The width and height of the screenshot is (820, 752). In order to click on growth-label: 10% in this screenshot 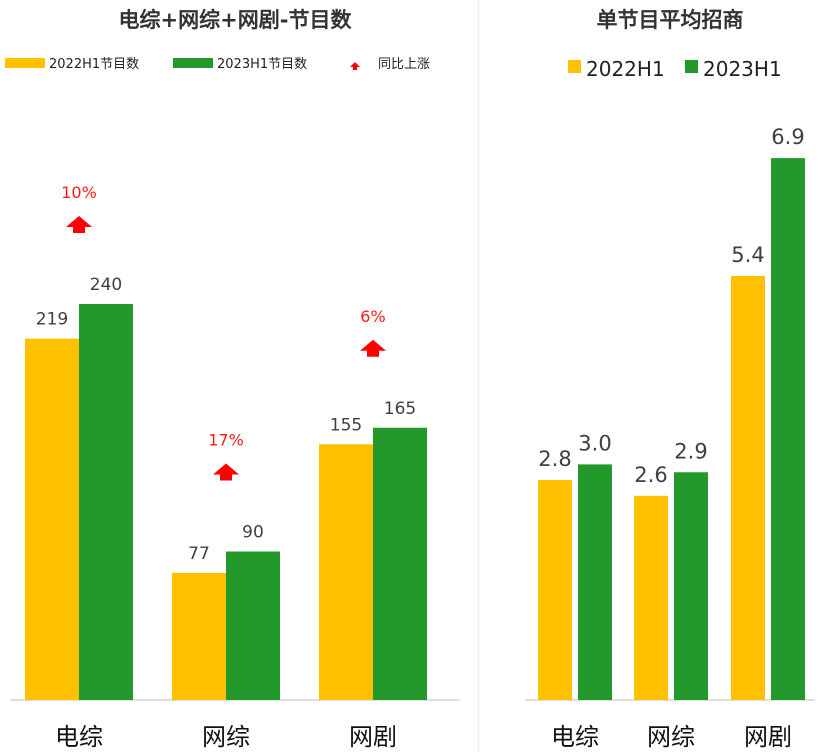, I will do `click(79, 192)`.